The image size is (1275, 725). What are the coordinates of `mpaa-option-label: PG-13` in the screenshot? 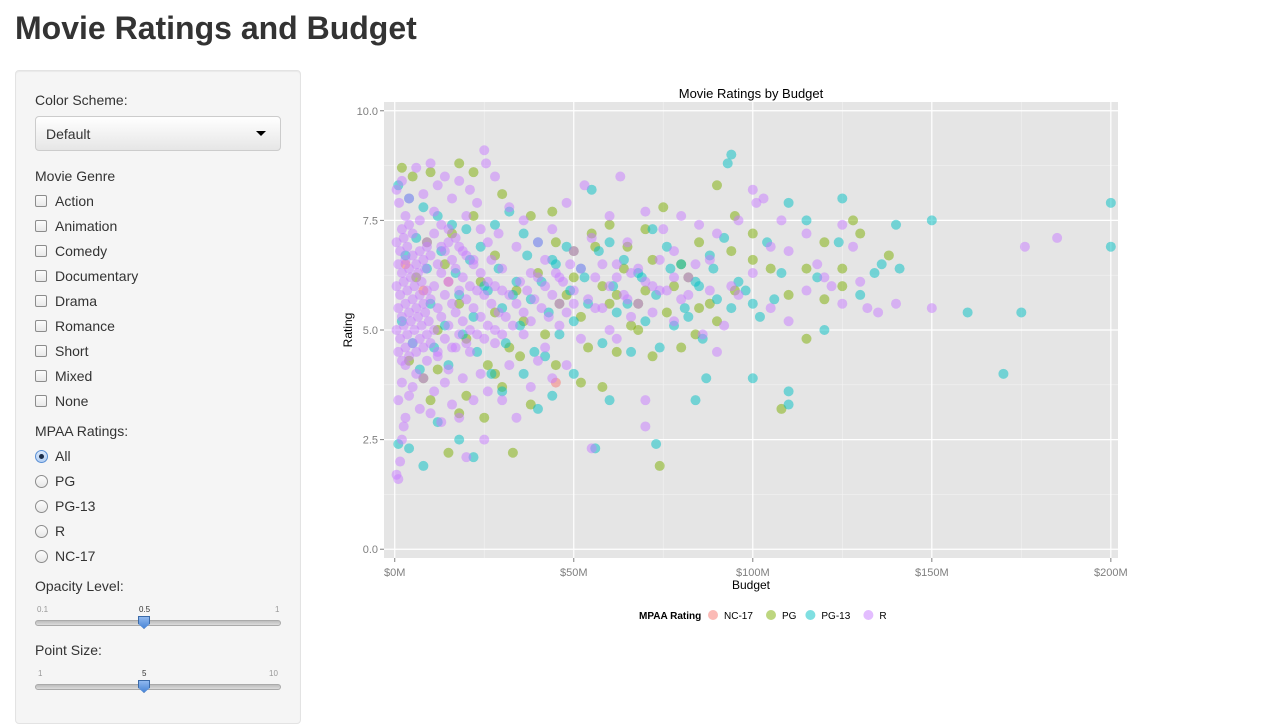 It's located at (75, 506).